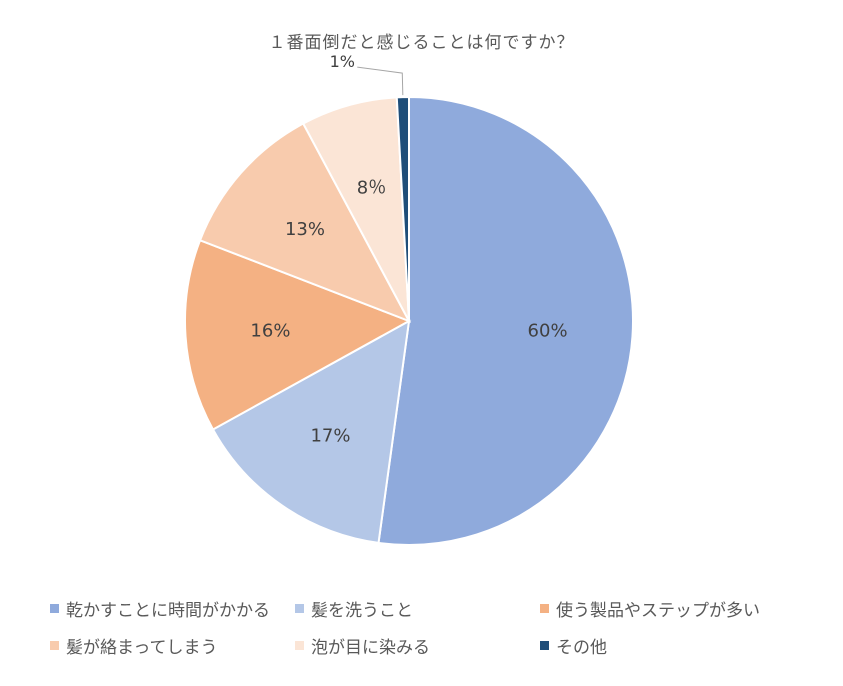 The image size is (843, 686). I want to click on legend-item-3: 使う製品やステップが多い, so click(685, 608).